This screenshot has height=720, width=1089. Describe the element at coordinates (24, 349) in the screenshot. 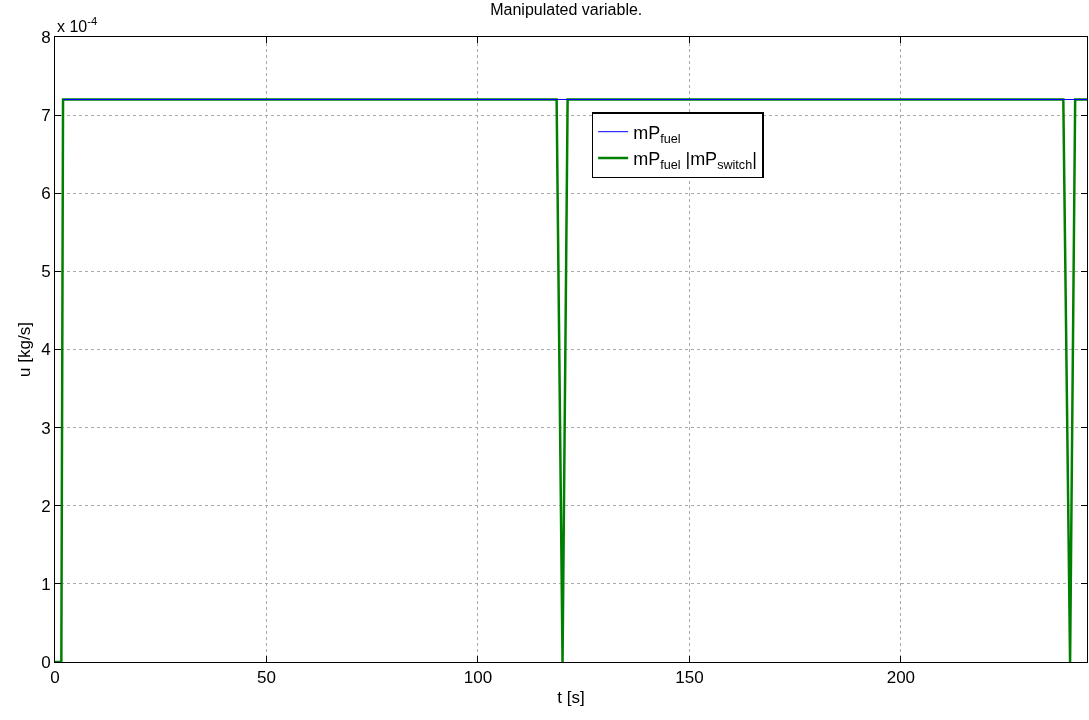

I see `y-axis-title: u [kg/s]` at that location.